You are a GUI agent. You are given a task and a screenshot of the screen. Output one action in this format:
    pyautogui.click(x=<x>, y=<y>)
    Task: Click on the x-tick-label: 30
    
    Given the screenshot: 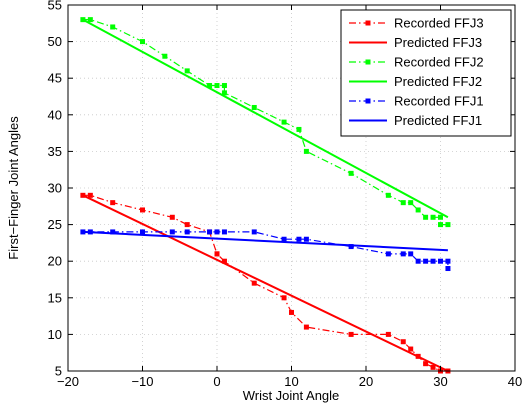 What is the action you would take?
    pyautogui.click(x=440, y=381)
    